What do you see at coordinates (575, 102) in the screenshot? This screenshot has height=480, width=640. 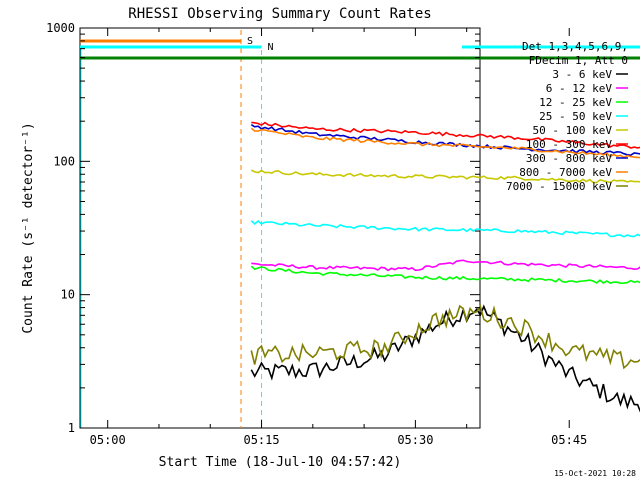 I see `legend-entry-label: 12 - 25 keV` at bounding box center [575, 102].